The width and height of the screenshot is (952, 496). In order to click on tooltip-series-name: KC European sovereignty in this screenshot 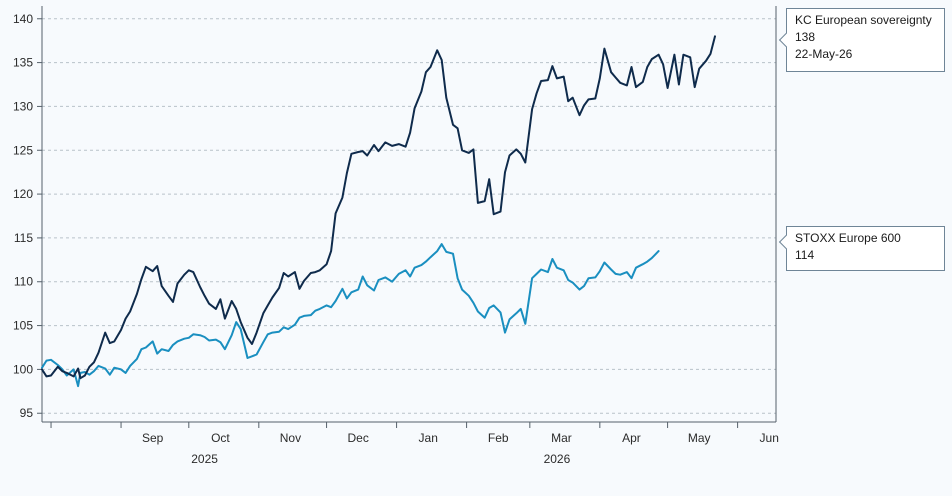, I will do `click(863, 20)`.